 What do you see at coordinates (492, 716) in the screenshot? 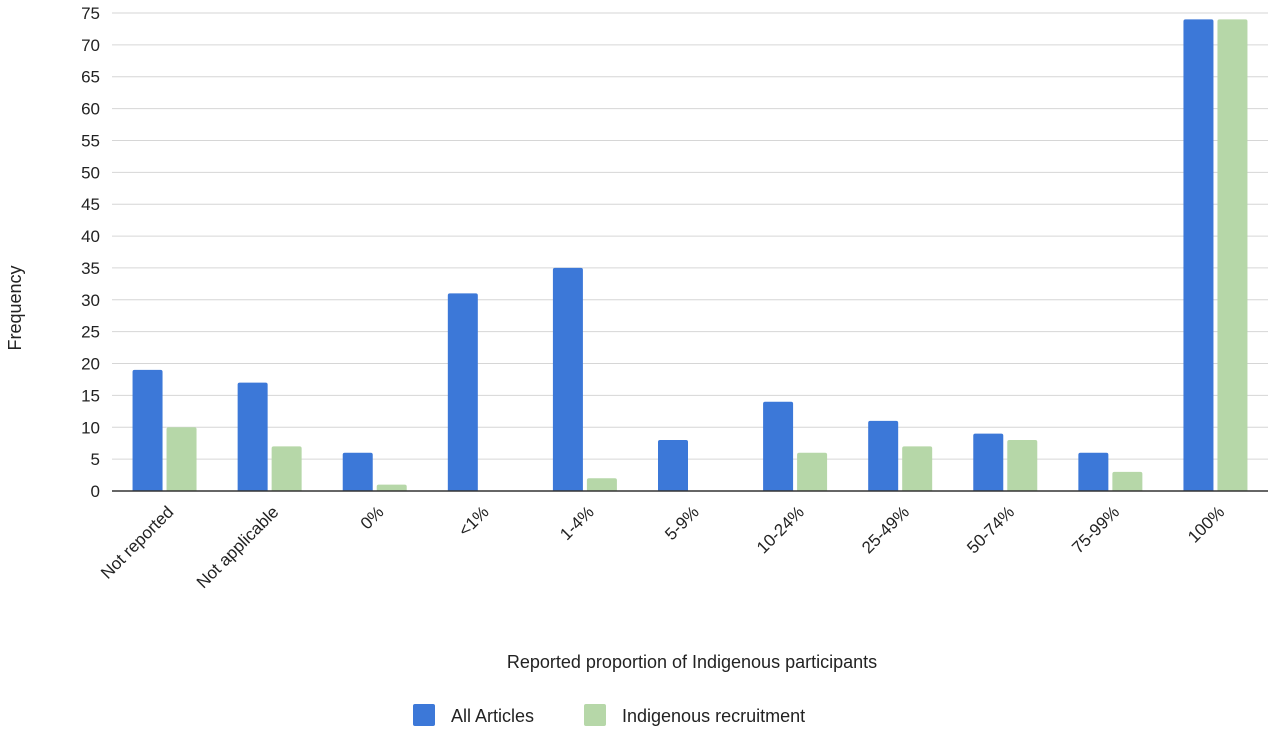
I see `legend-label: All Articles` at bounding box center [492, 716].